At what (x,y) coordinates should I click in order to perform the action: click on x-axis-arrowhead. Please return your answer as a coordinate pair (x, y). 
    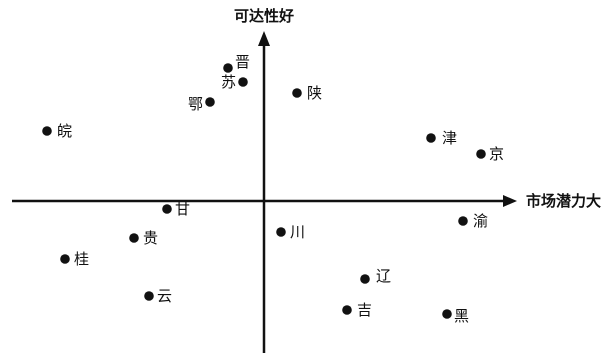
    Looking at the image, I should click on (510, 201).